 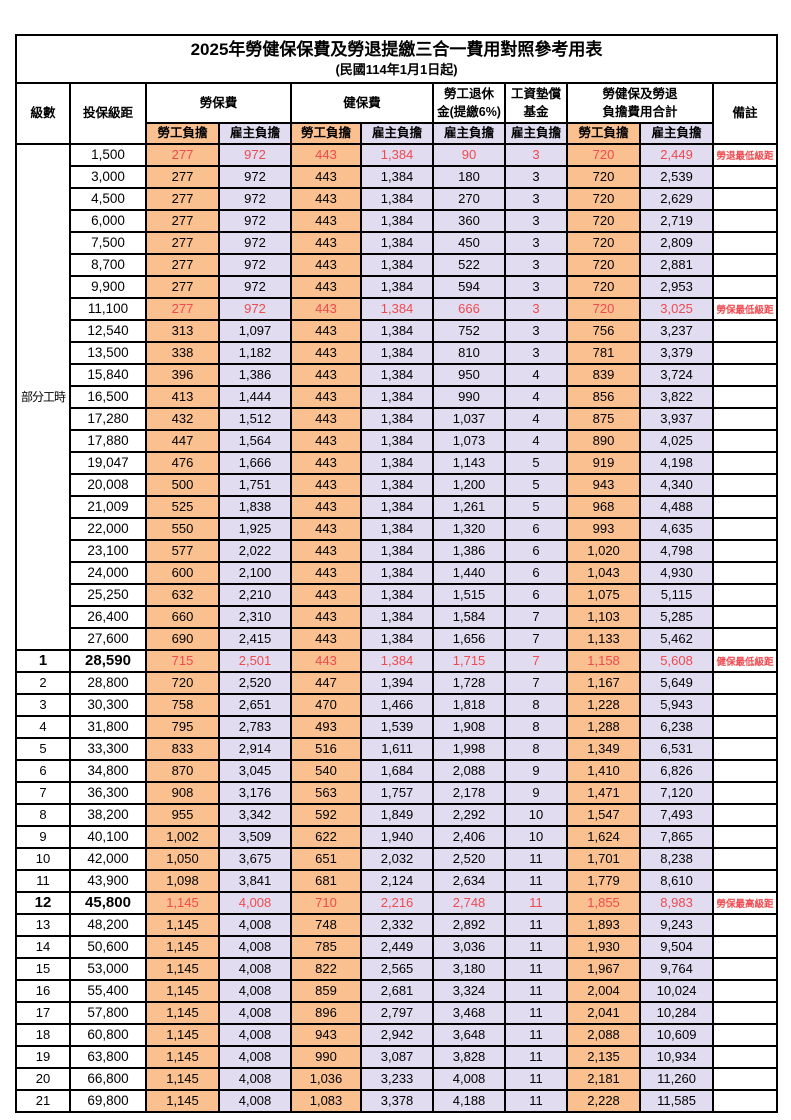 What do you see at coordinates (108, 770) in the screenshot?
I see `bracket-cell: 34,800` at bounding box center [108, 770].